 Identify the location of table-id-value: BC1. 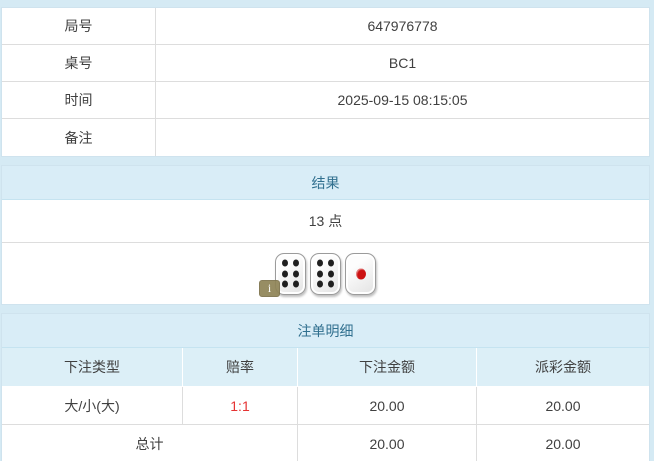
(402, 63).